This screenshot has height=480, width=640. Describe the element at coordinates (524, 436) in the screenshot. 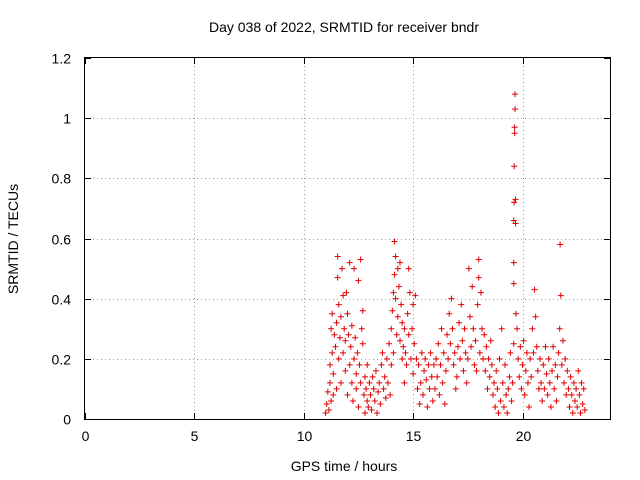

I see `x-tick-label: 20` at that location.